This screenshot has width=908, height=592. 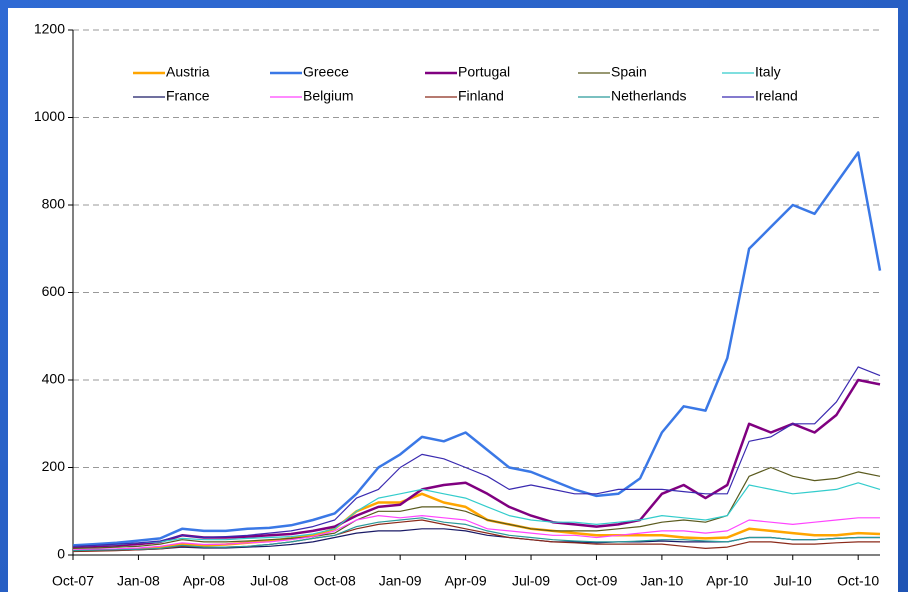 What do you see at coordinates (204, 581) in the screenshot?
I see `x-tick-label: Apr-08` at bounding box center [204, 581].